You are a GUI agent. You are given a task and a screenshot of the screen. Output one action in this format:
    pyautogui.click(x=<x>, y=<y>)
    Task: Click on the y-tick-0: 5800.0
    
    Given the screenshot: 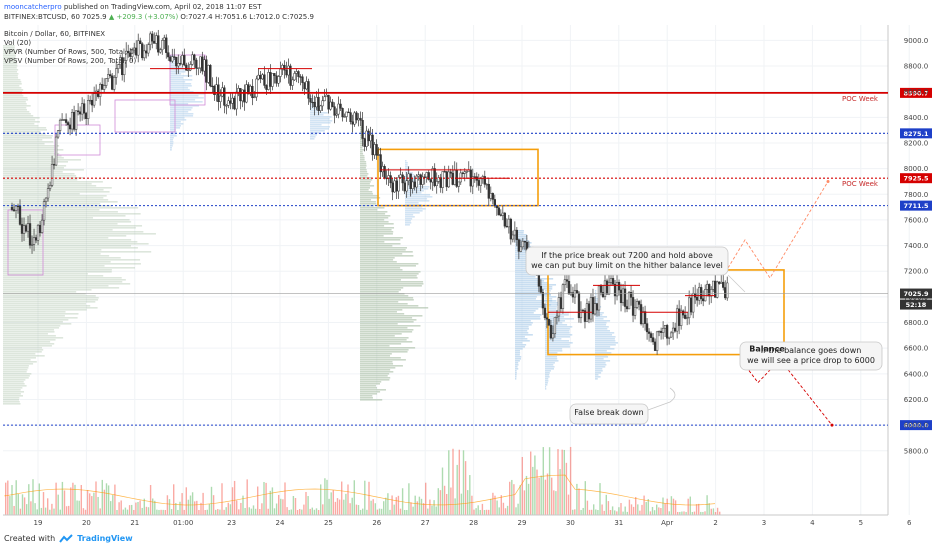 What is the action you would take?
    pyautogui.click(x=916, y=451)
    